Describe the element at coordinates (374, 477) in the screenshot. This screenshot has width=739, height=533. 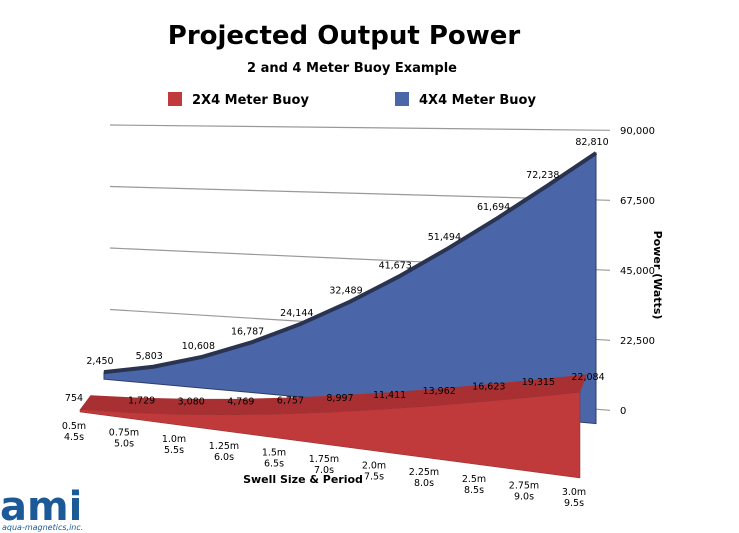
I see `x-tick-label: 7.5s` at that location.